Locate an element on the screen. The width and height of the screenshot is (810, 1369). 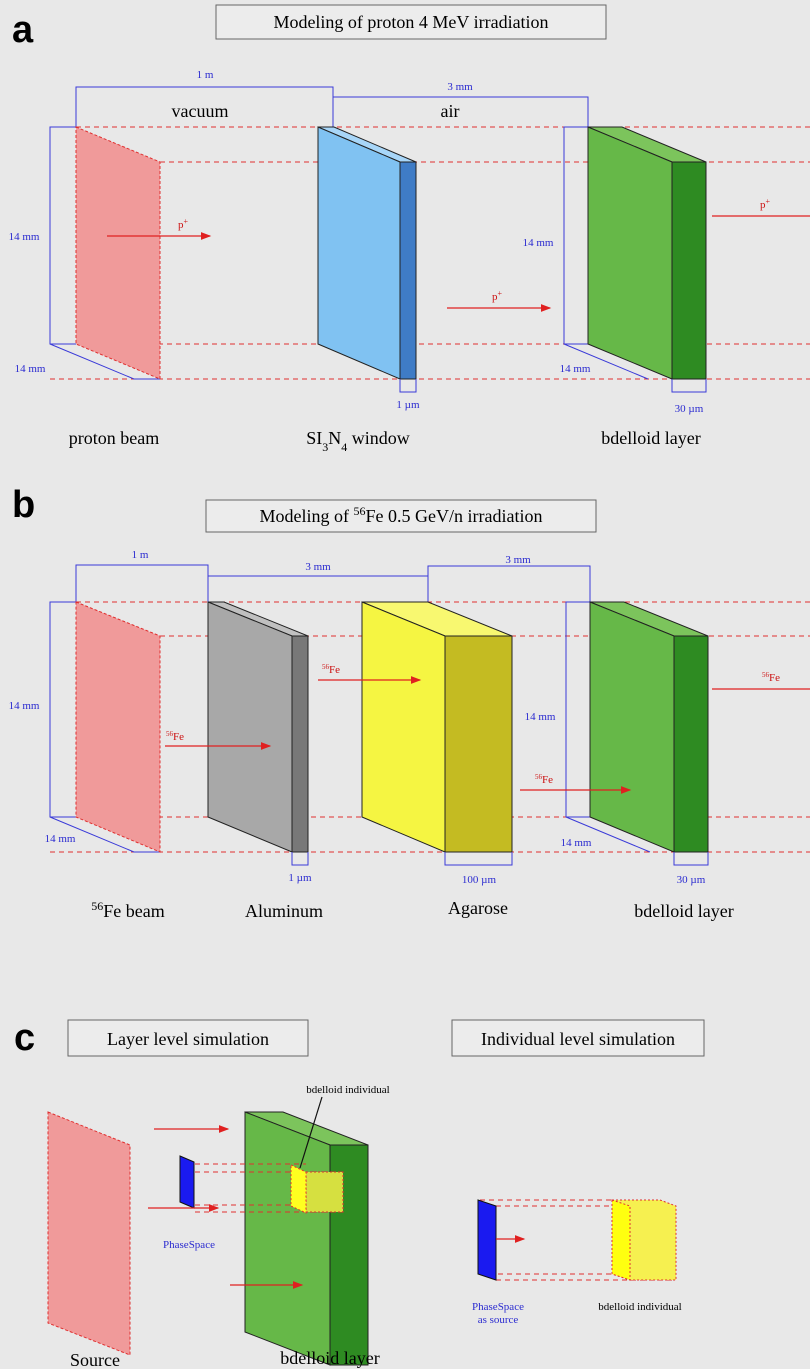
panel-title: Modeling of proton 4 MeV irradiation is located at coordinates (410, 22).